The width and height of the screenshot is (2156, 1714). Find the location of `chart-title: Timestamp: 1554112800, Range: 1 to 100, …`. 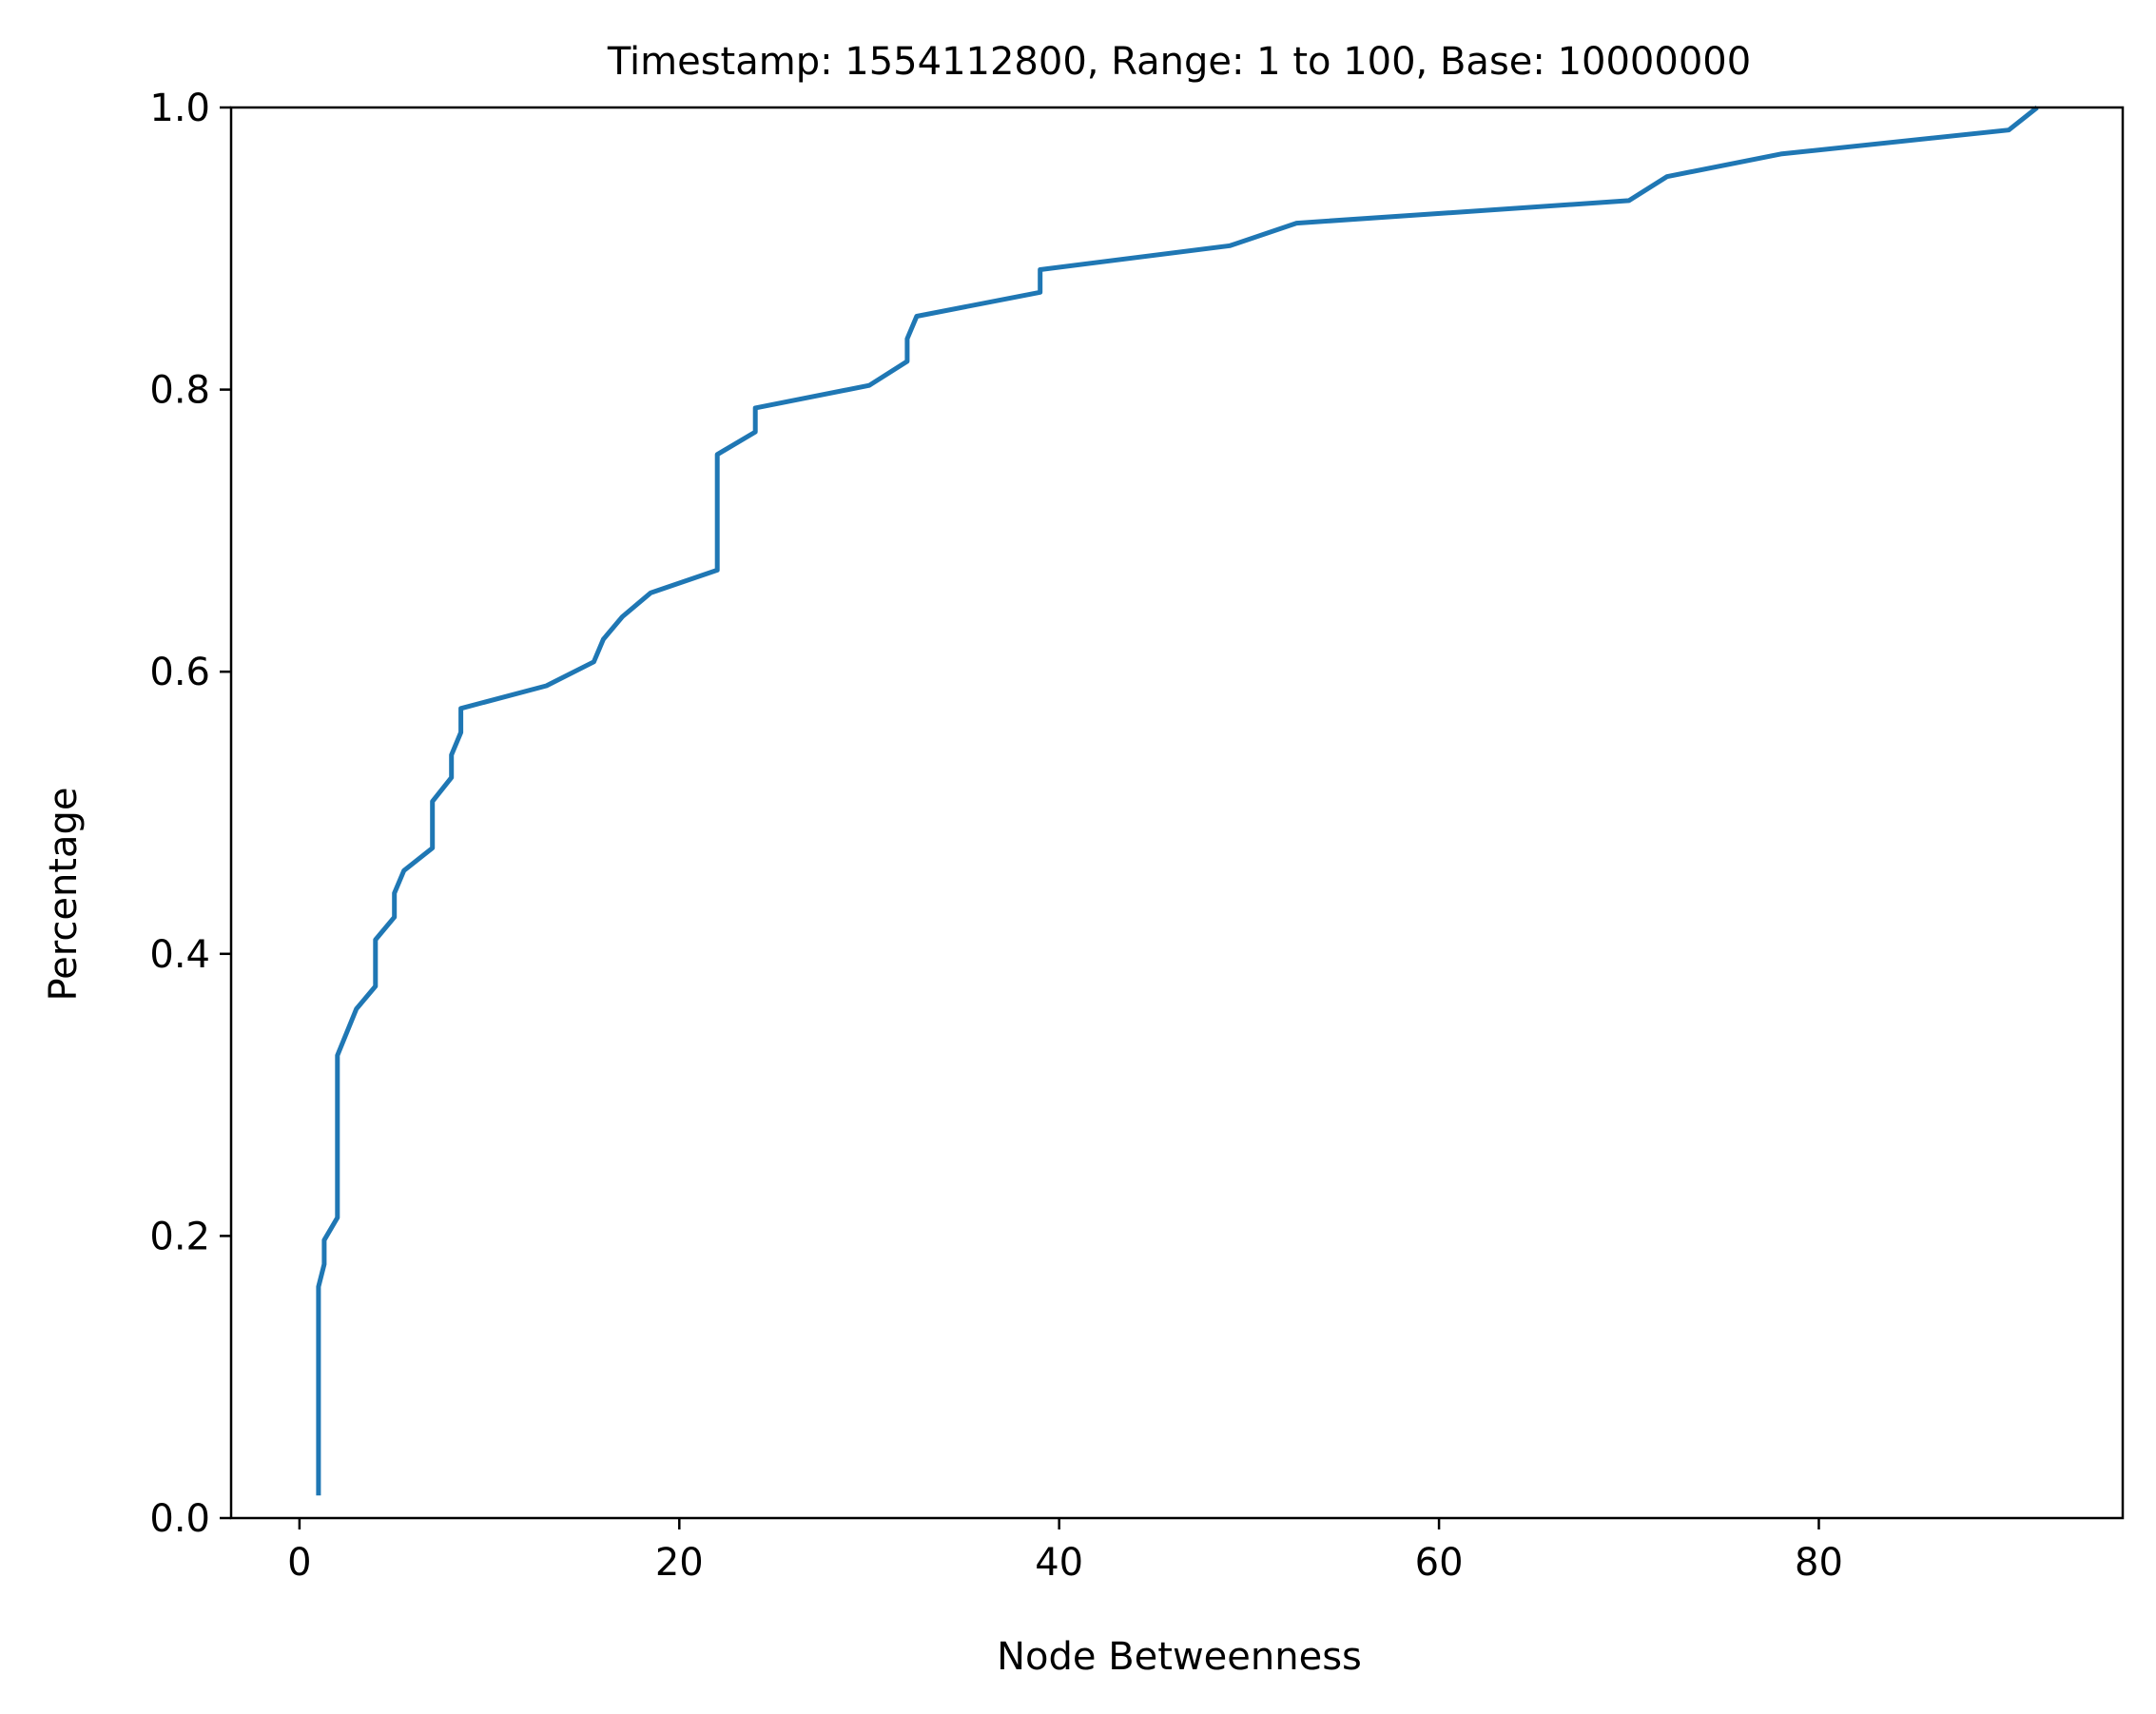

chart-title: Timestamp: 1554112800, Range: 1 to 100, … is located at coordinates (1179, 62).